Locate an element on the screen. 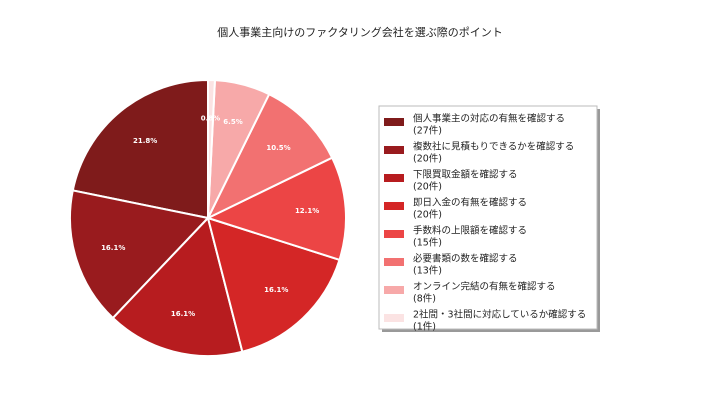 The height and width of the screenshot is (404, 720). legend-label: 複数社に見積もりできるかを確認する is located at coordinates (493, 147).